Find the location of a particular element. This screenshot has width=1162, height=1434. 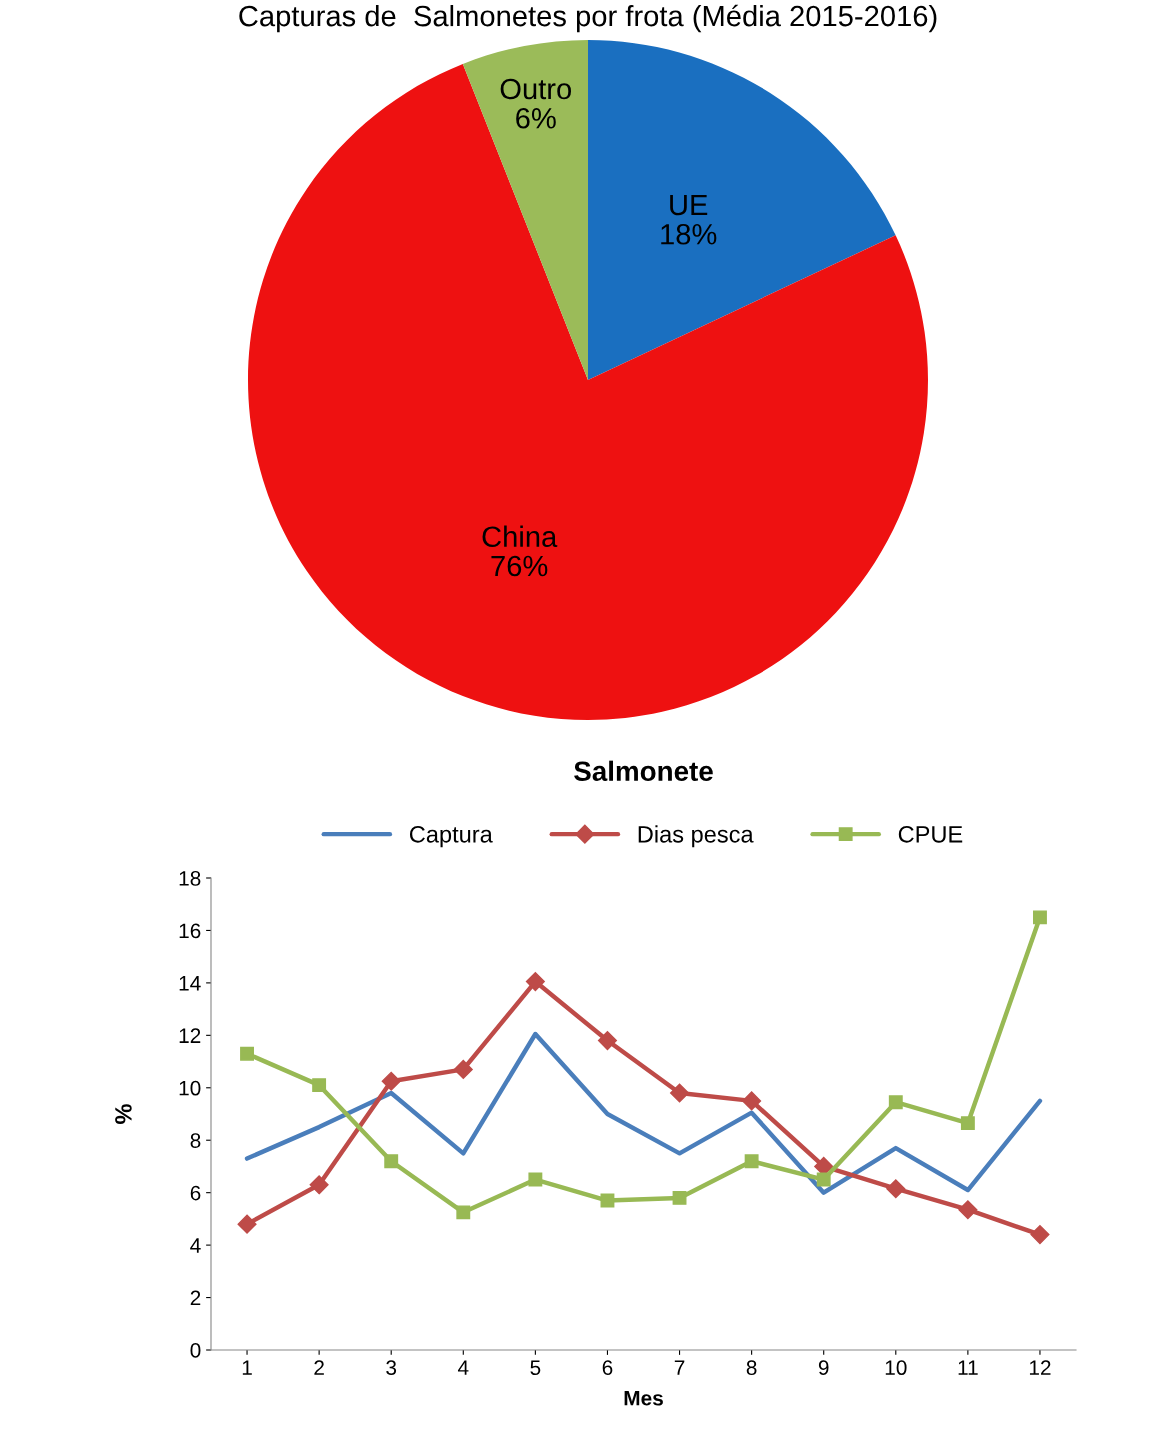

x-tick-label: 11 is located at coordinates (968, 1367).